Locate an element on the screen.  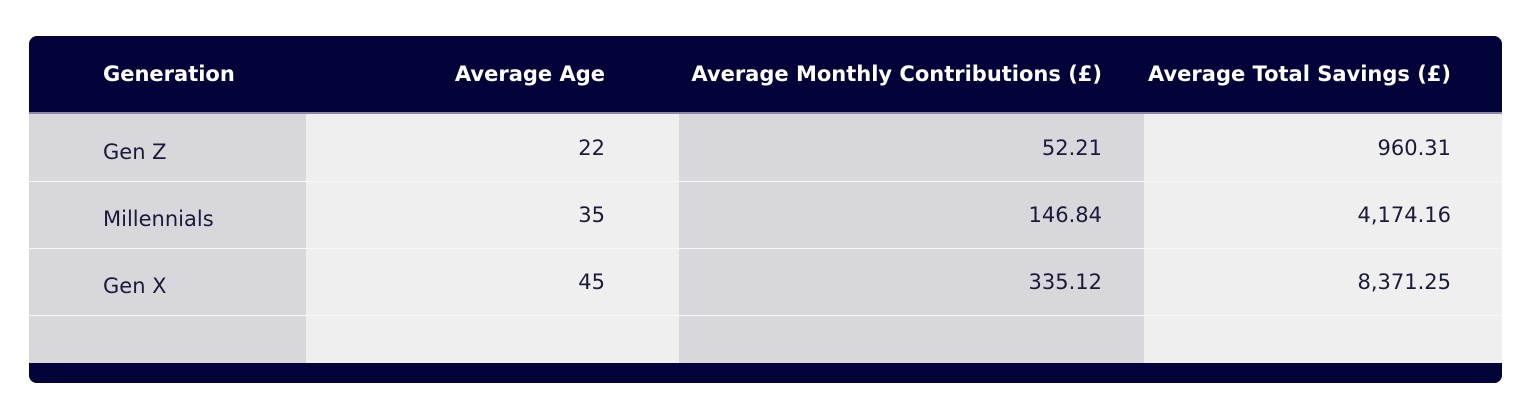
header-divider is located at coordinates (765, 113).